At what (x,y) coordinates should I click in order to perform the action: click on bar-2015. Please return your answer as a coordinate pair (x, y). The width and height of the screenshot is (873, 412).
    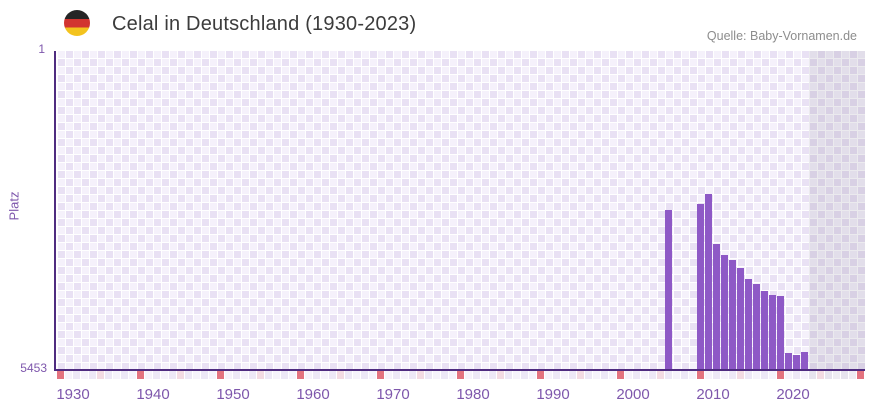
    Looking at the image, I should click on (756, 326).